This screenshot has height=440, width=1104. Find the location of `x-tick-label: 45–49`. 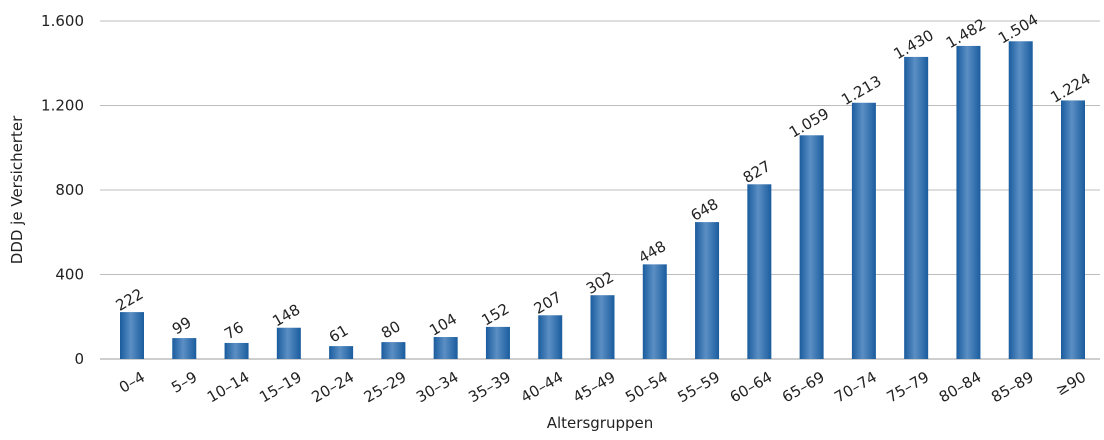

x-tick-label: 45–49 is located at coordinates (594, 387).